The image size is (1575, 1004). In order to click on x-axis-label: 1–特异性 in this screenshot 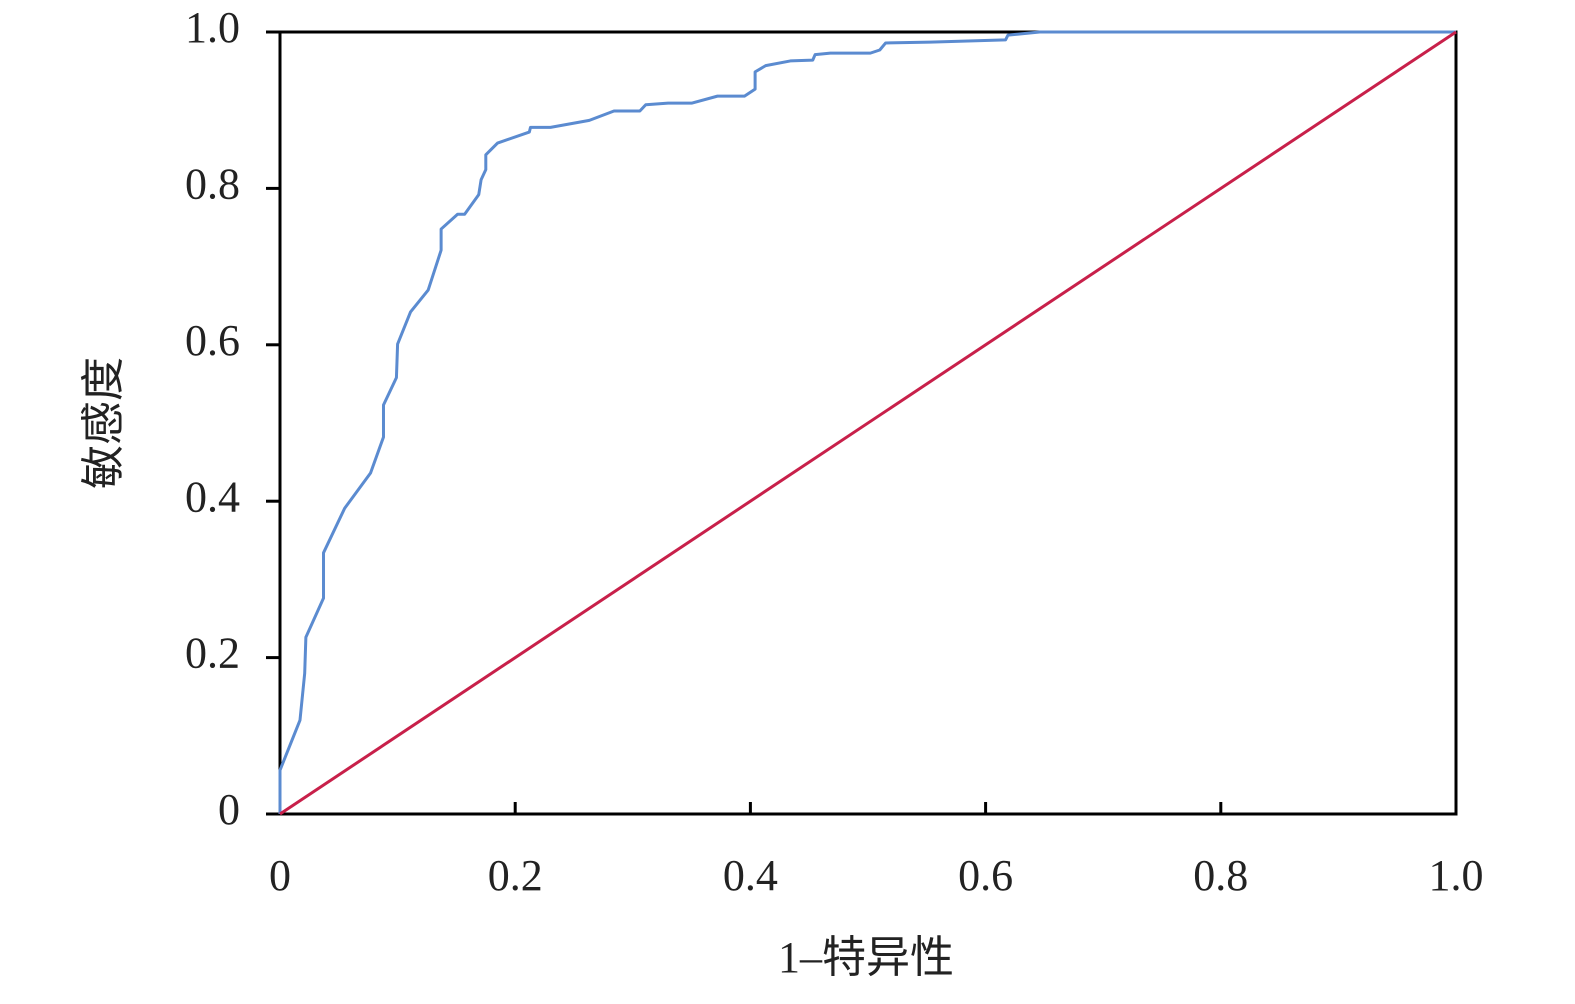, I will do `click(866, 957)`.